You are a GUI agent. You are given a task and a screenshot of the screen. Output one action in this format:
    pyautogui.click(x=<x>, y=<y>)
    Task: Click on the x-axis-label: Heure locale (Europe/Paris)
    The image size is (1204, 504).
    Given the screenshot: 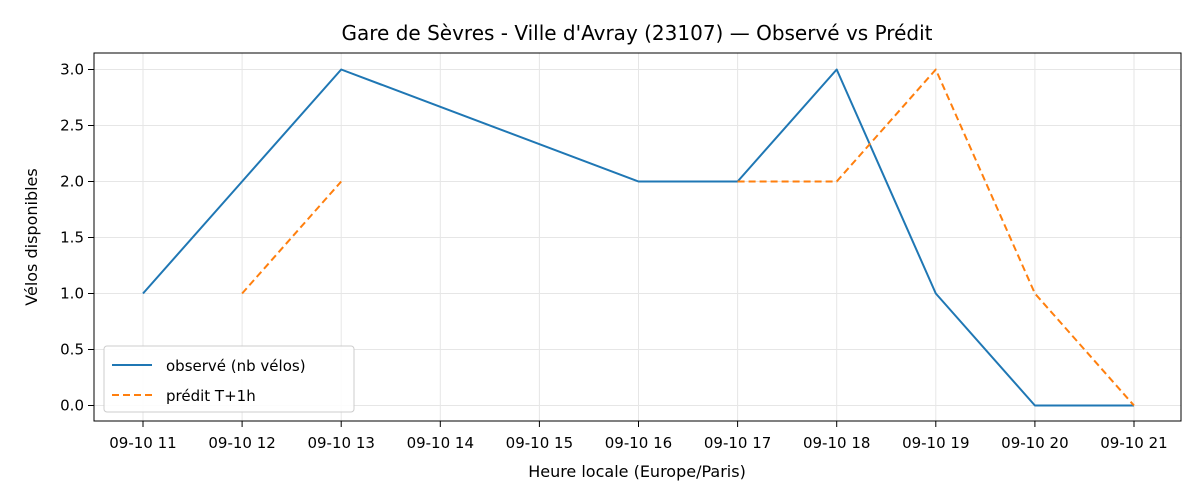 What is the action you would take?
    pyautogui.click(x=637, y=471)
    